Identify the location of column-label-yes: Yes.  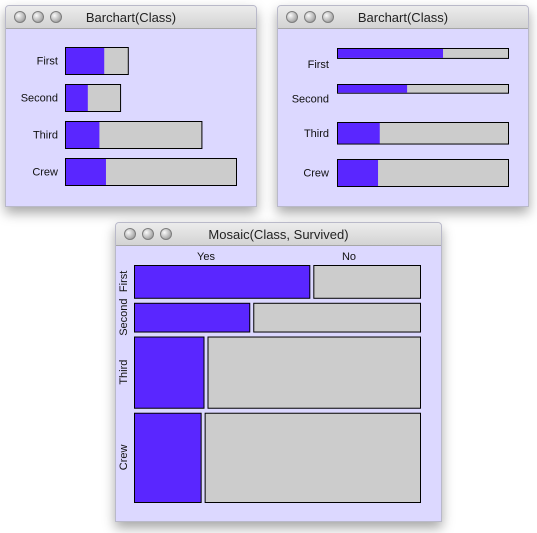
(206, 257).